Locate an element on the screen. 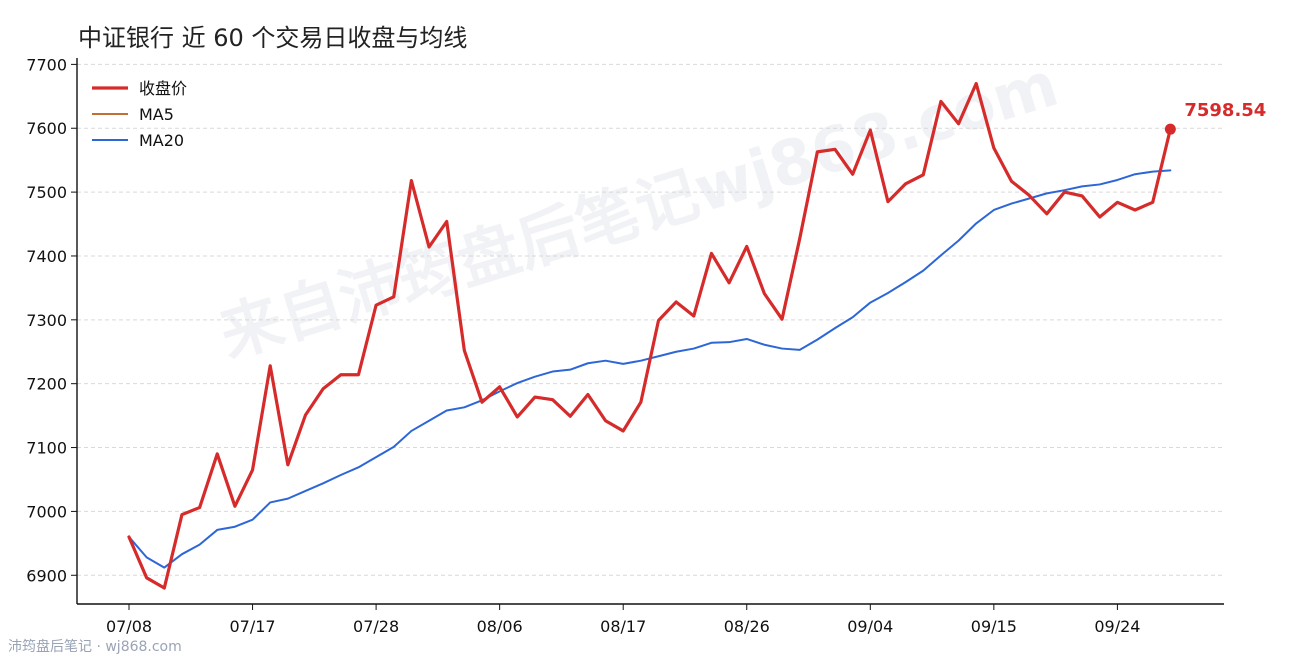  y-tick-label: 7600 is located at coordinates (46, 128).